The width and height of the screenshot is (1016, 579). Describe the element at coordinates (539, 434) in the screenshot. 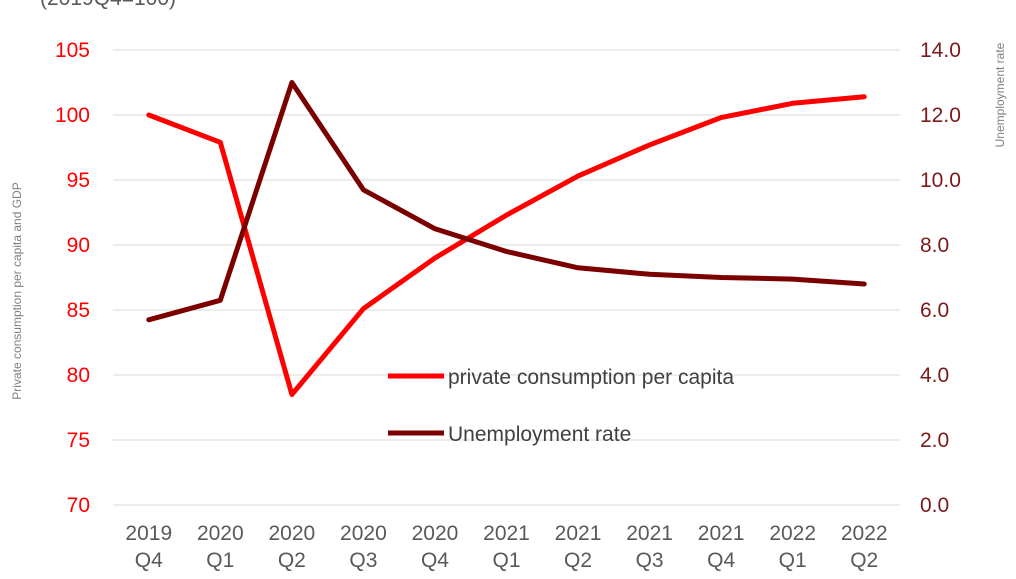

I see `legend-label-unemployment: Unemployment rate` at that location.